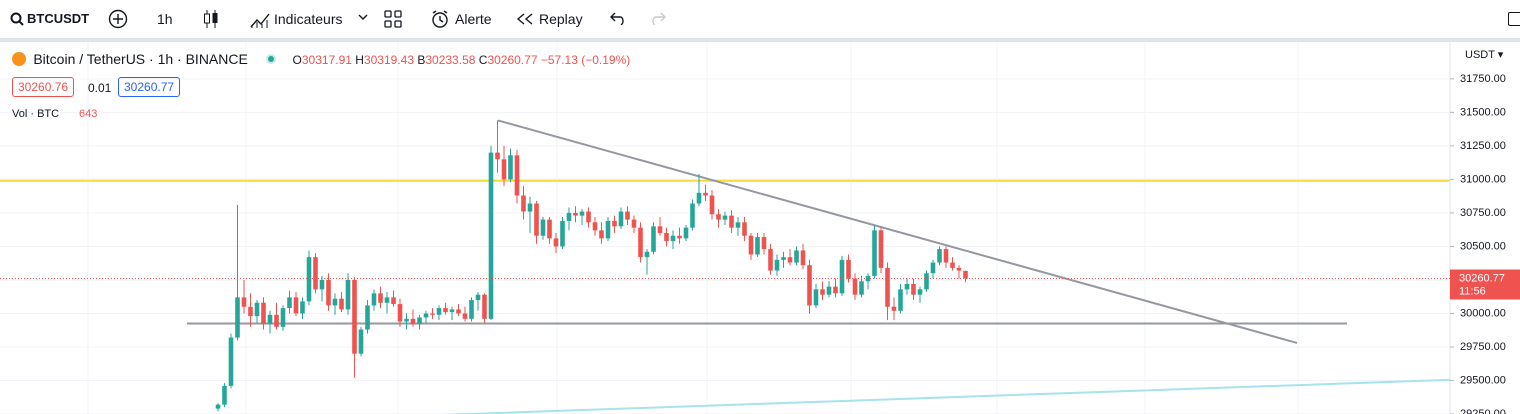 The height and width of the screenshot is (414, 1520). I want to click on spread: 0.01, so click(100, 88).